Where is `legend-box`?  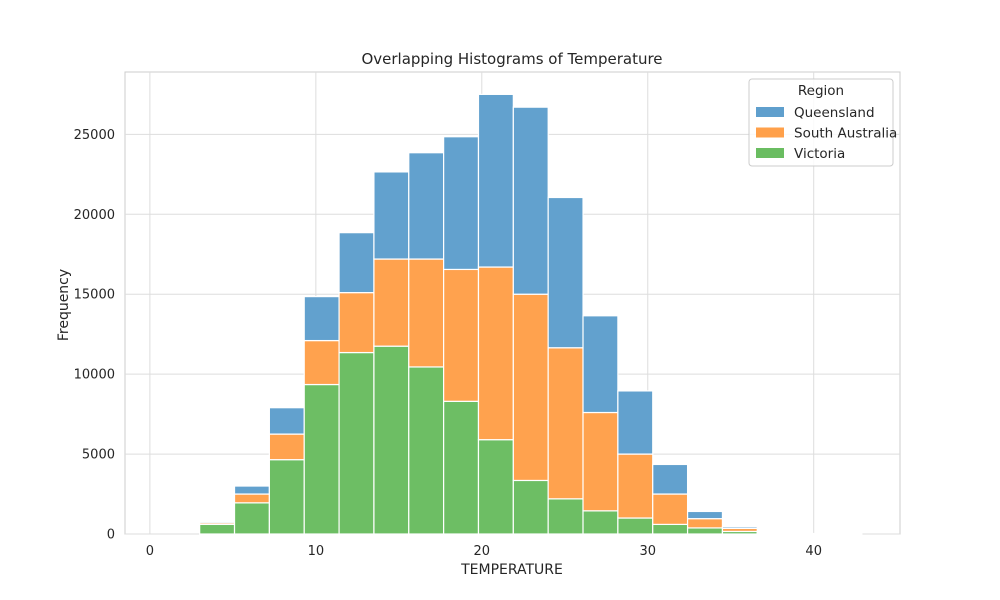
legend-box is located at coordinates (821, 122).